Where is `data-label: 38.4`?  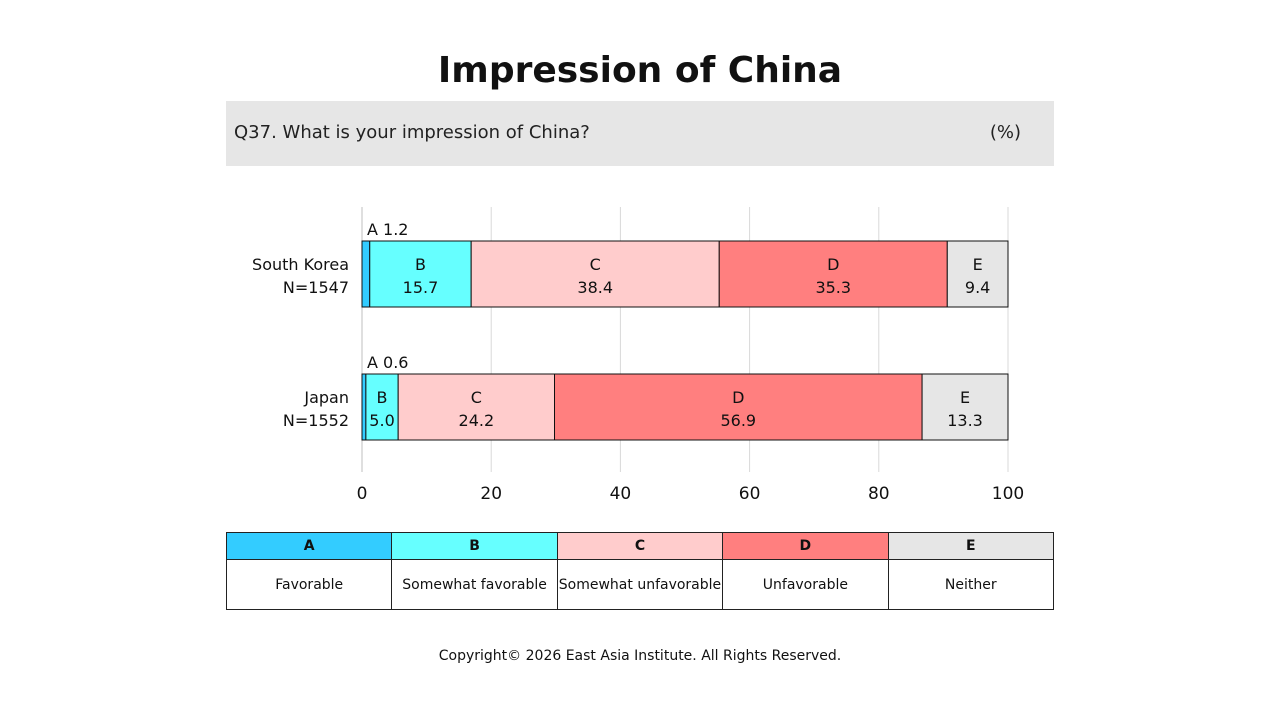 data-label: 38.4 is located at coordinates (595, 287).